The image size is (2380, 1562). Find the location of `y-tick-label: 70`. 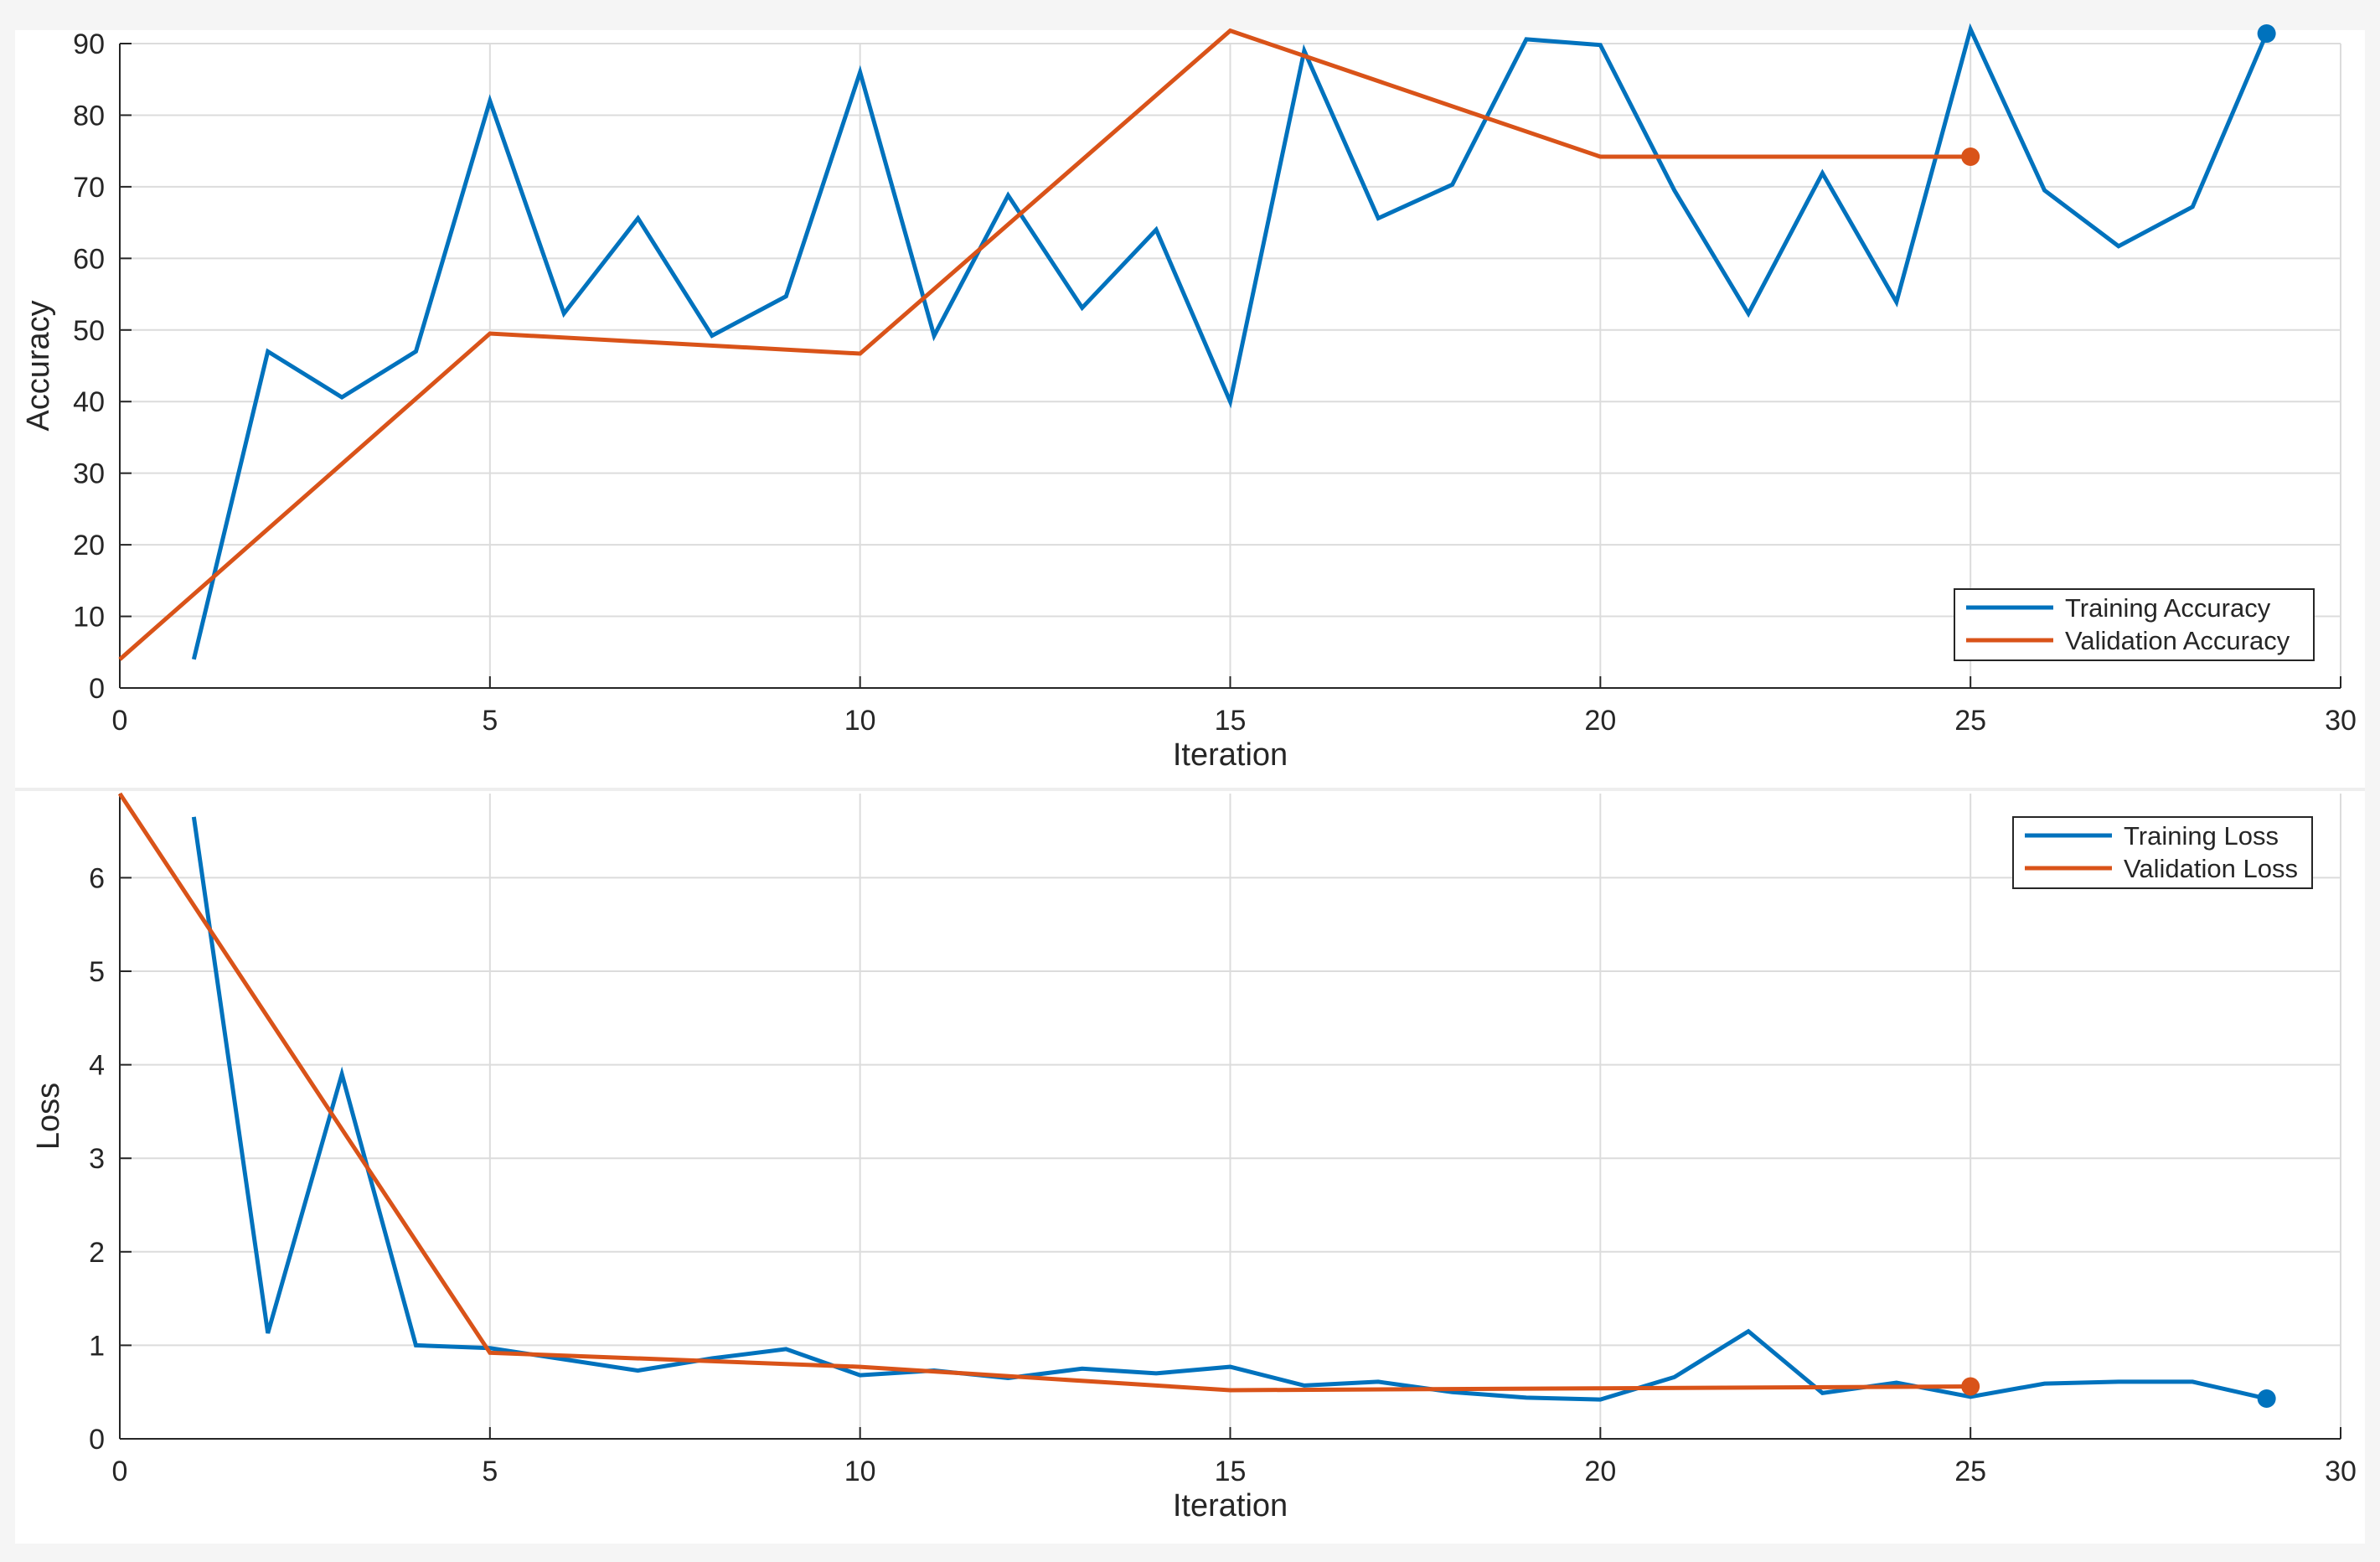

y-tick-label: 70 is located at coordinates (89, 188).